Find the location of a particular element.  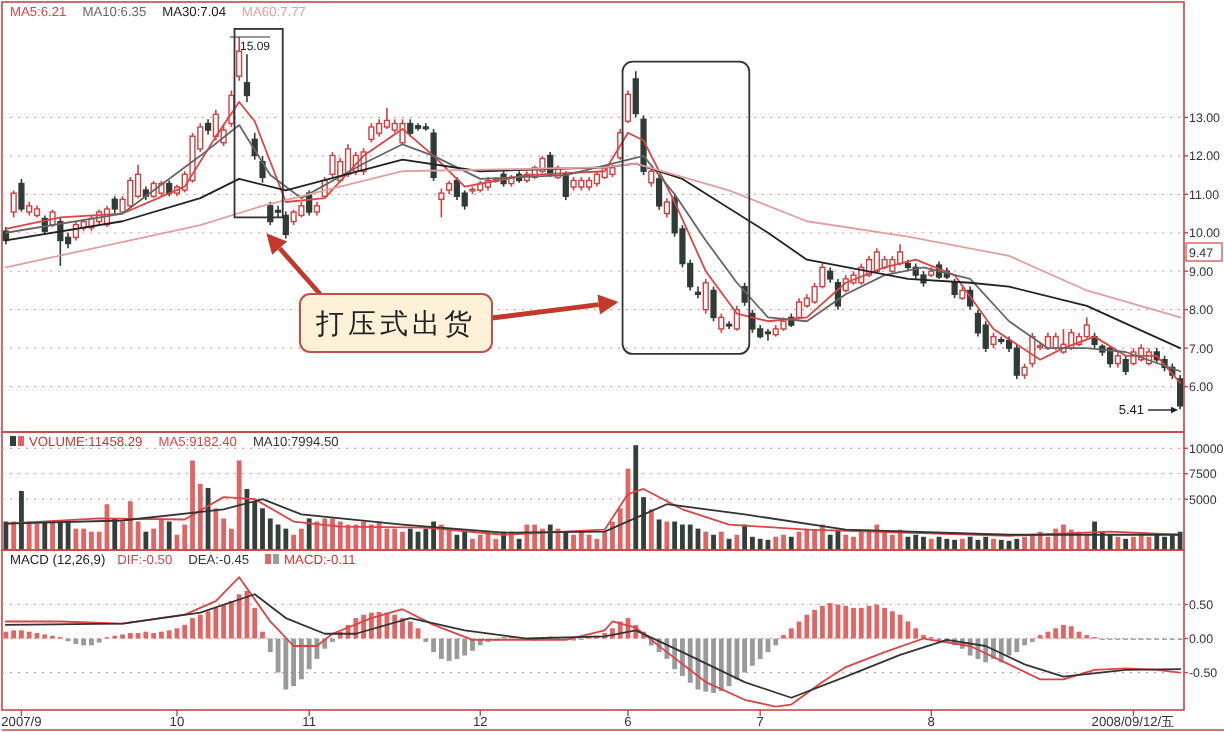

annotation: 打压式出货 is located at coordinates (395, 325).